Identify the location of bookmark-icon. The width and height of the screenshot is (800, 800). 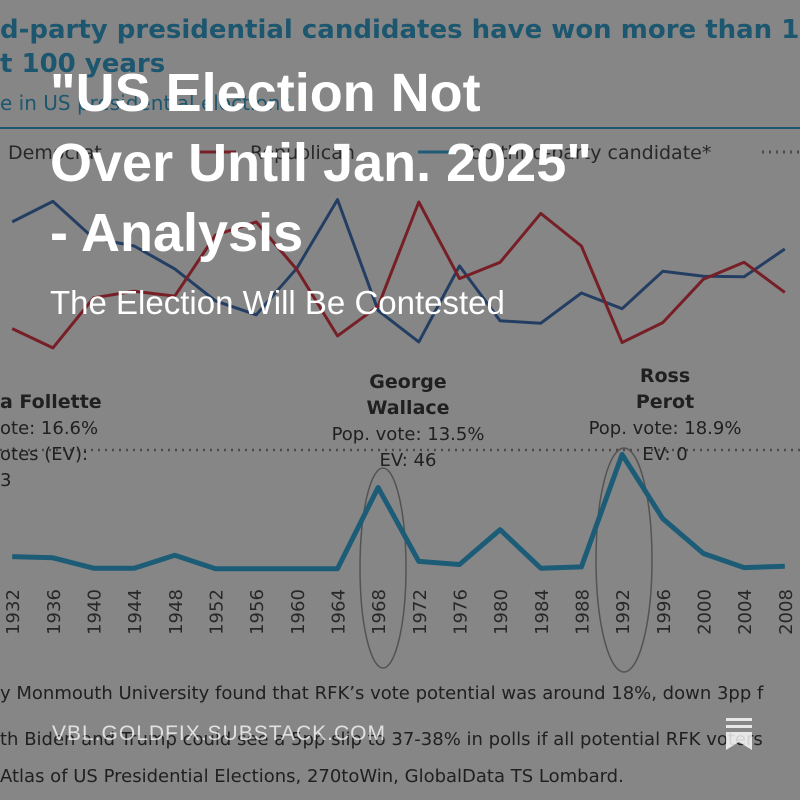
(739, 734).